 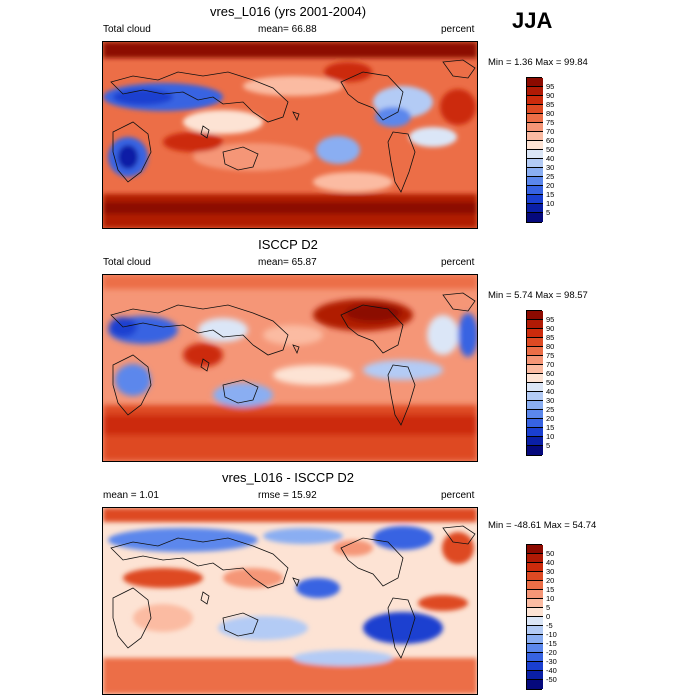 I want to click on season-label: JJA, so click(x=532, y=20).